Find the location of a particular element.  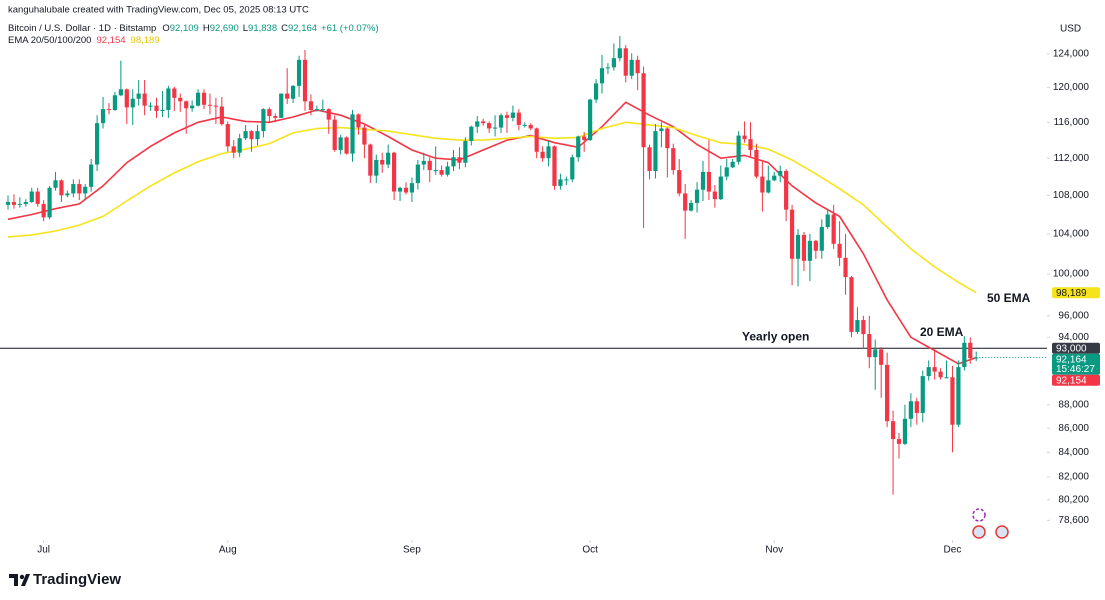

change: +61 (+0.07%) is located at coordinates (350, 28).